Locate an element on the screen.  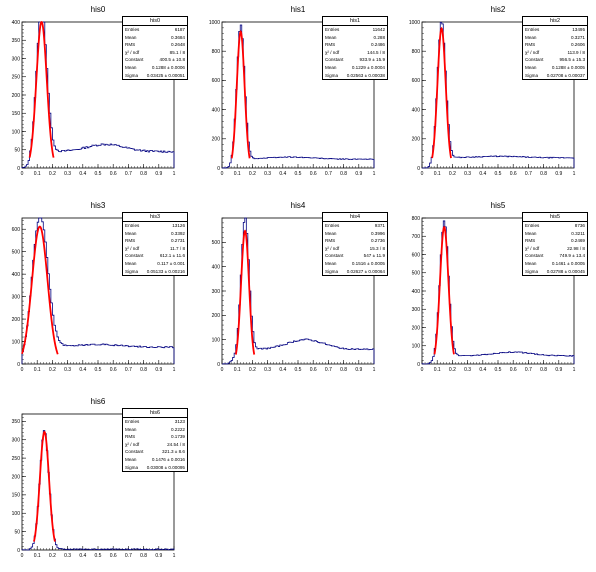
stats-value: 8736 is located at coordinates (579, 225).